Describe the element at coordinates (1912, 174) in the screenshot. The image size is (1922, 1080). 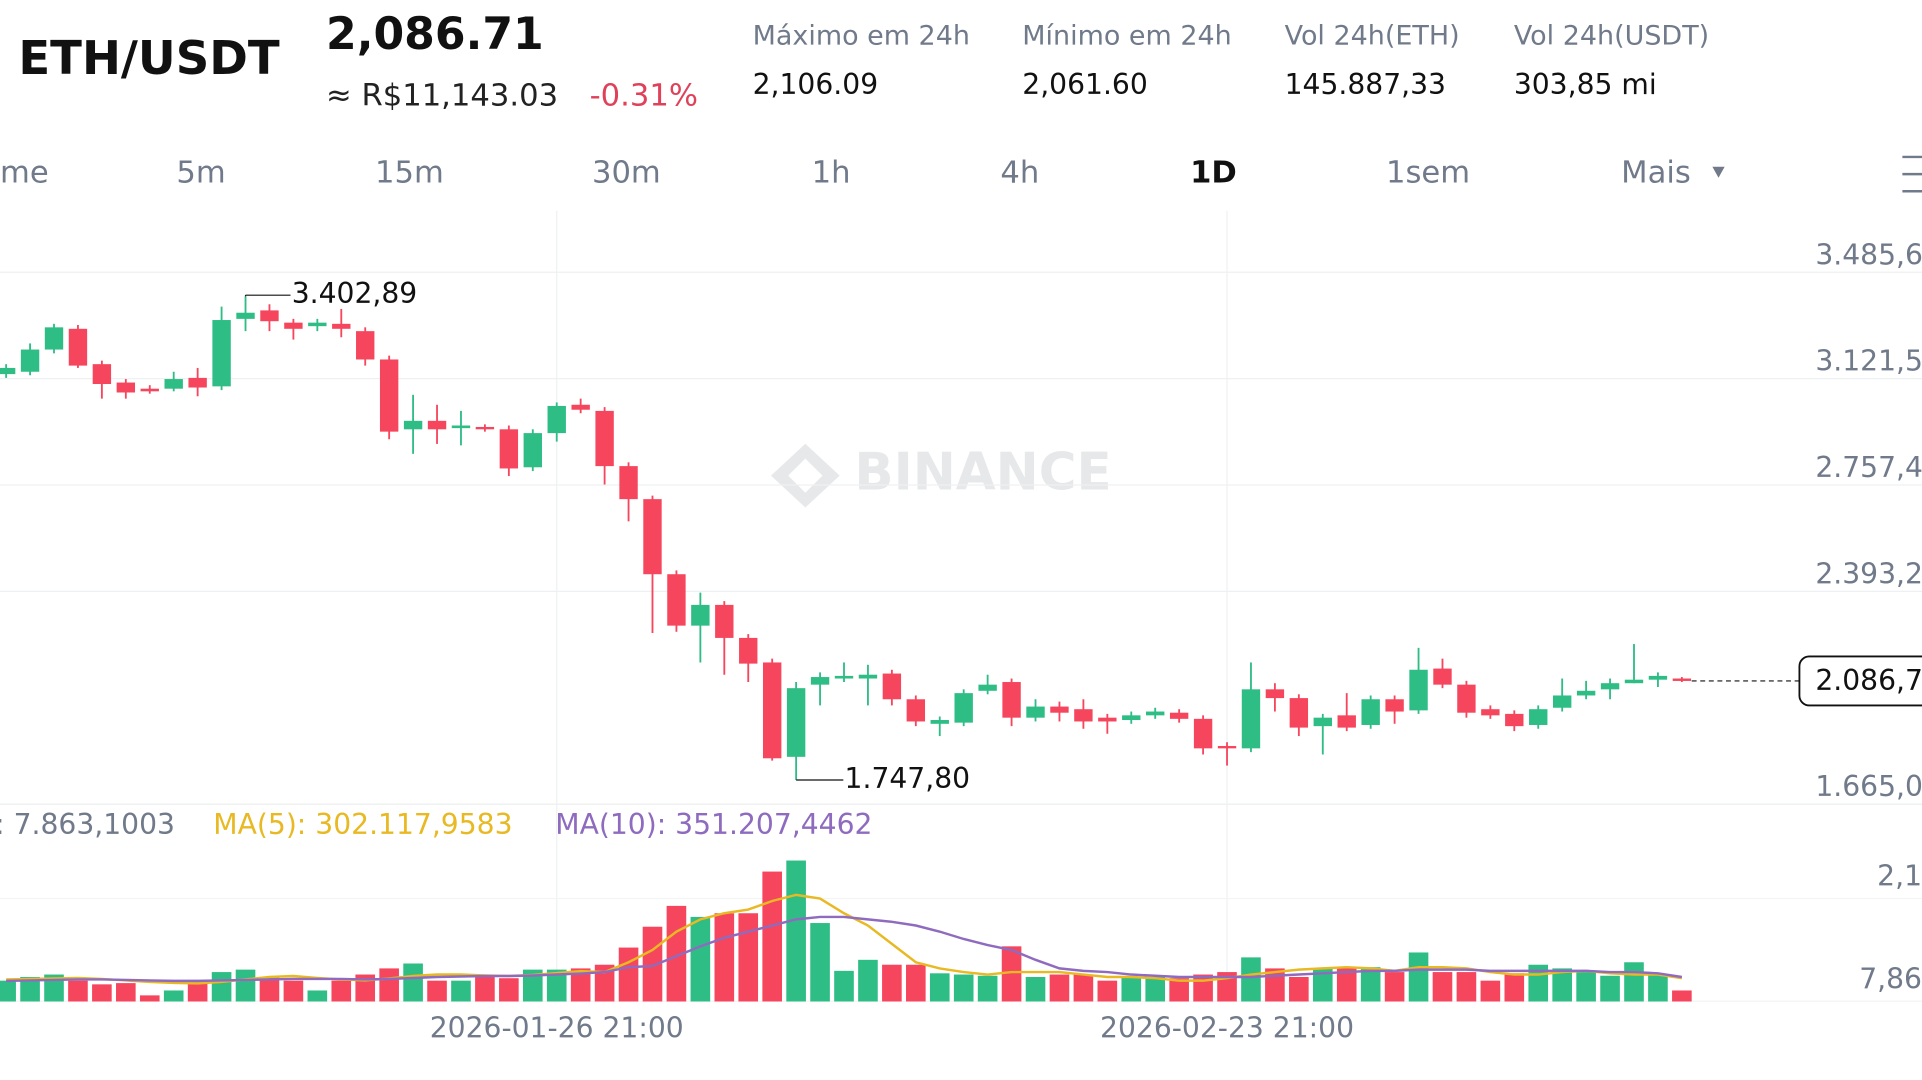
I see `settings-icon` at that location.